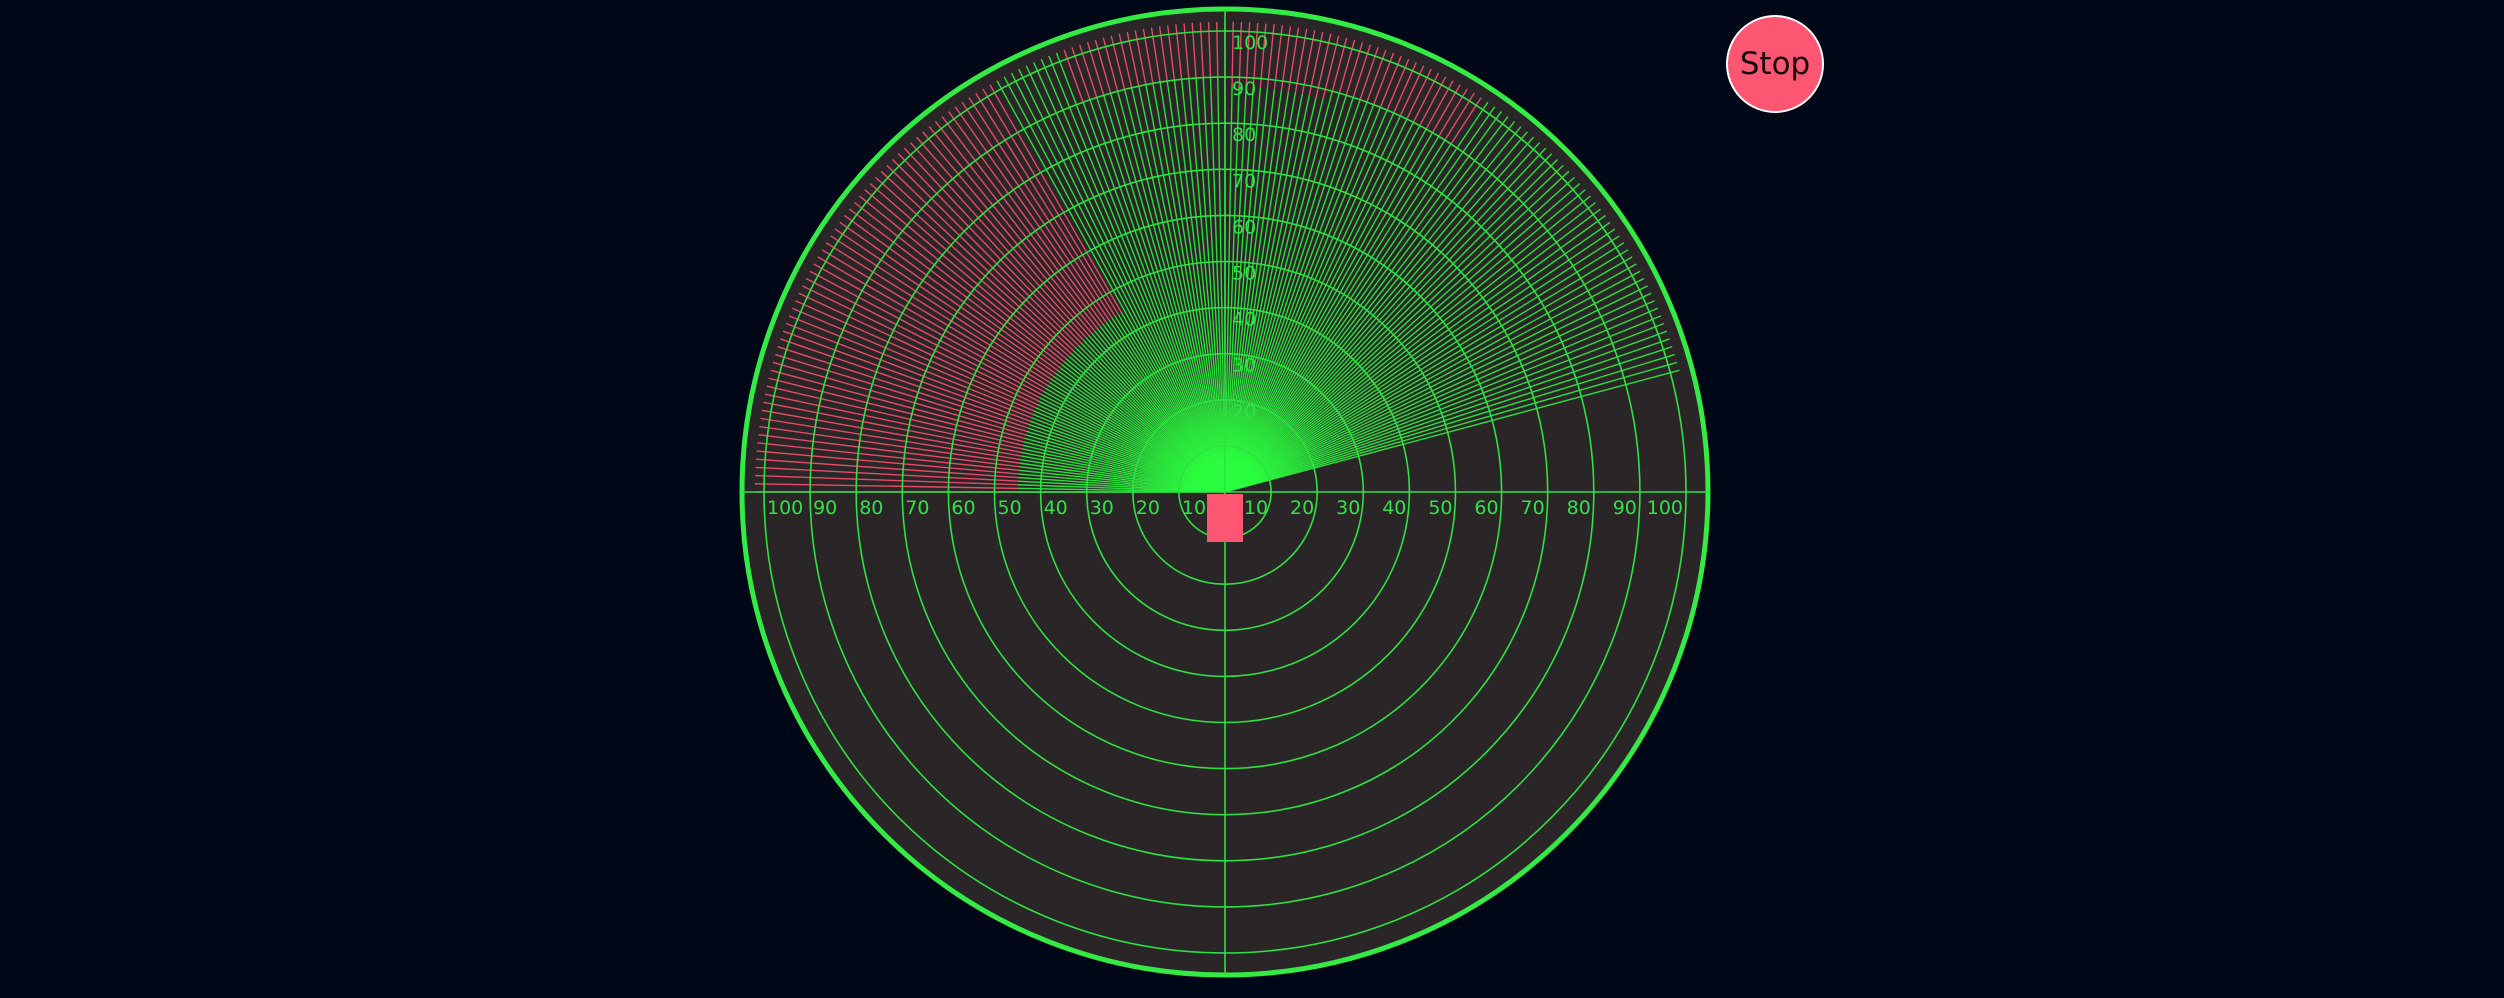  I want to click on axis-tick-label-left: 20, so click(1148, 508).